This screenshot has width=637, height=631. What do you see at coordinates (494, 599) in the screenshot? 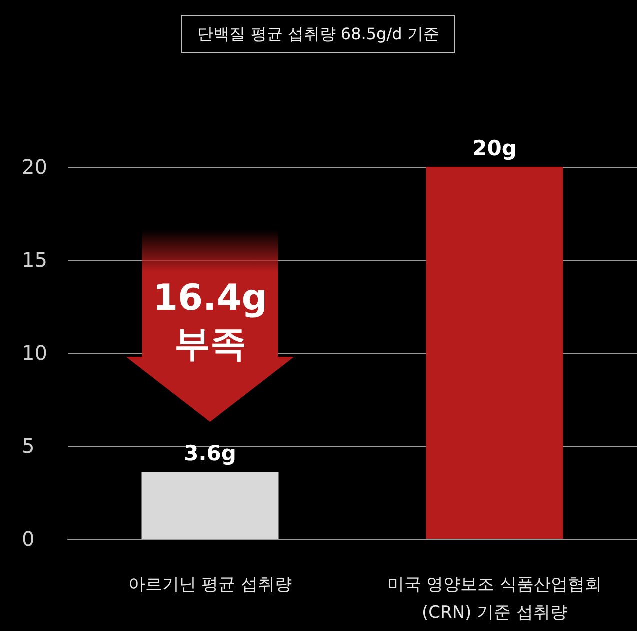
I see `x-tick-label: 미국 영양보조 식품산업협회 (CRN) 기준 섭취량` at bounding box center [494, 599].